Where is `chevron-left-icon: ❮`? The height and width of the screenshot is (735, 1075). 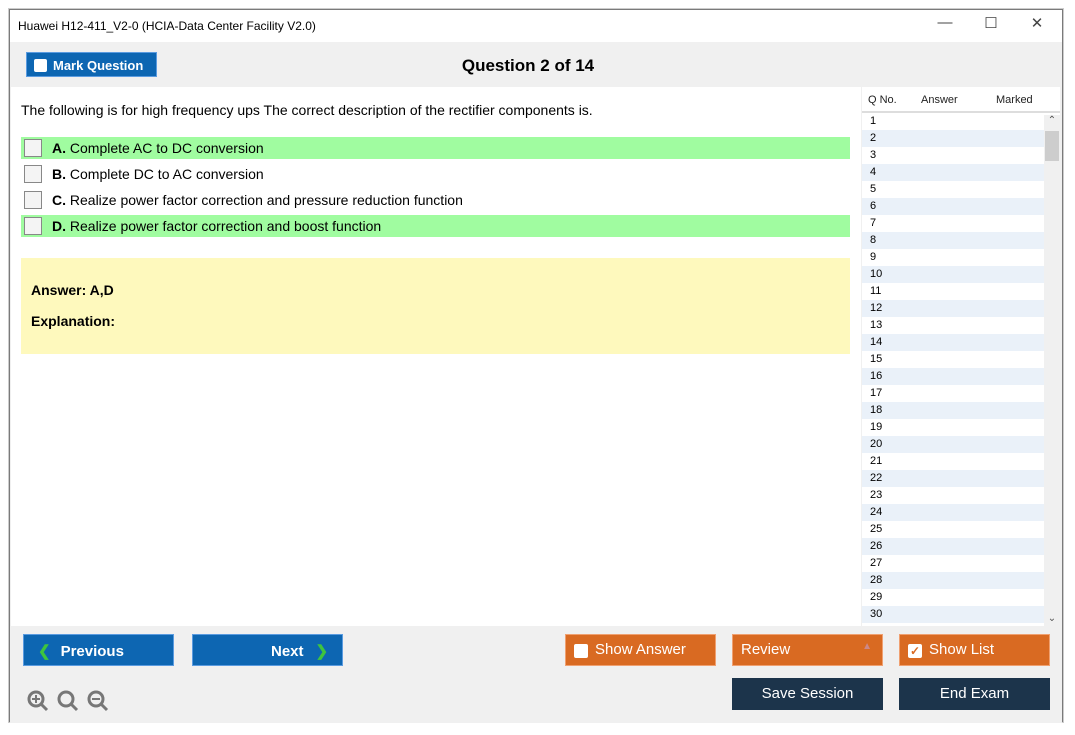 chevron-left-icon: ❮ is located at coordinates (44, 651).